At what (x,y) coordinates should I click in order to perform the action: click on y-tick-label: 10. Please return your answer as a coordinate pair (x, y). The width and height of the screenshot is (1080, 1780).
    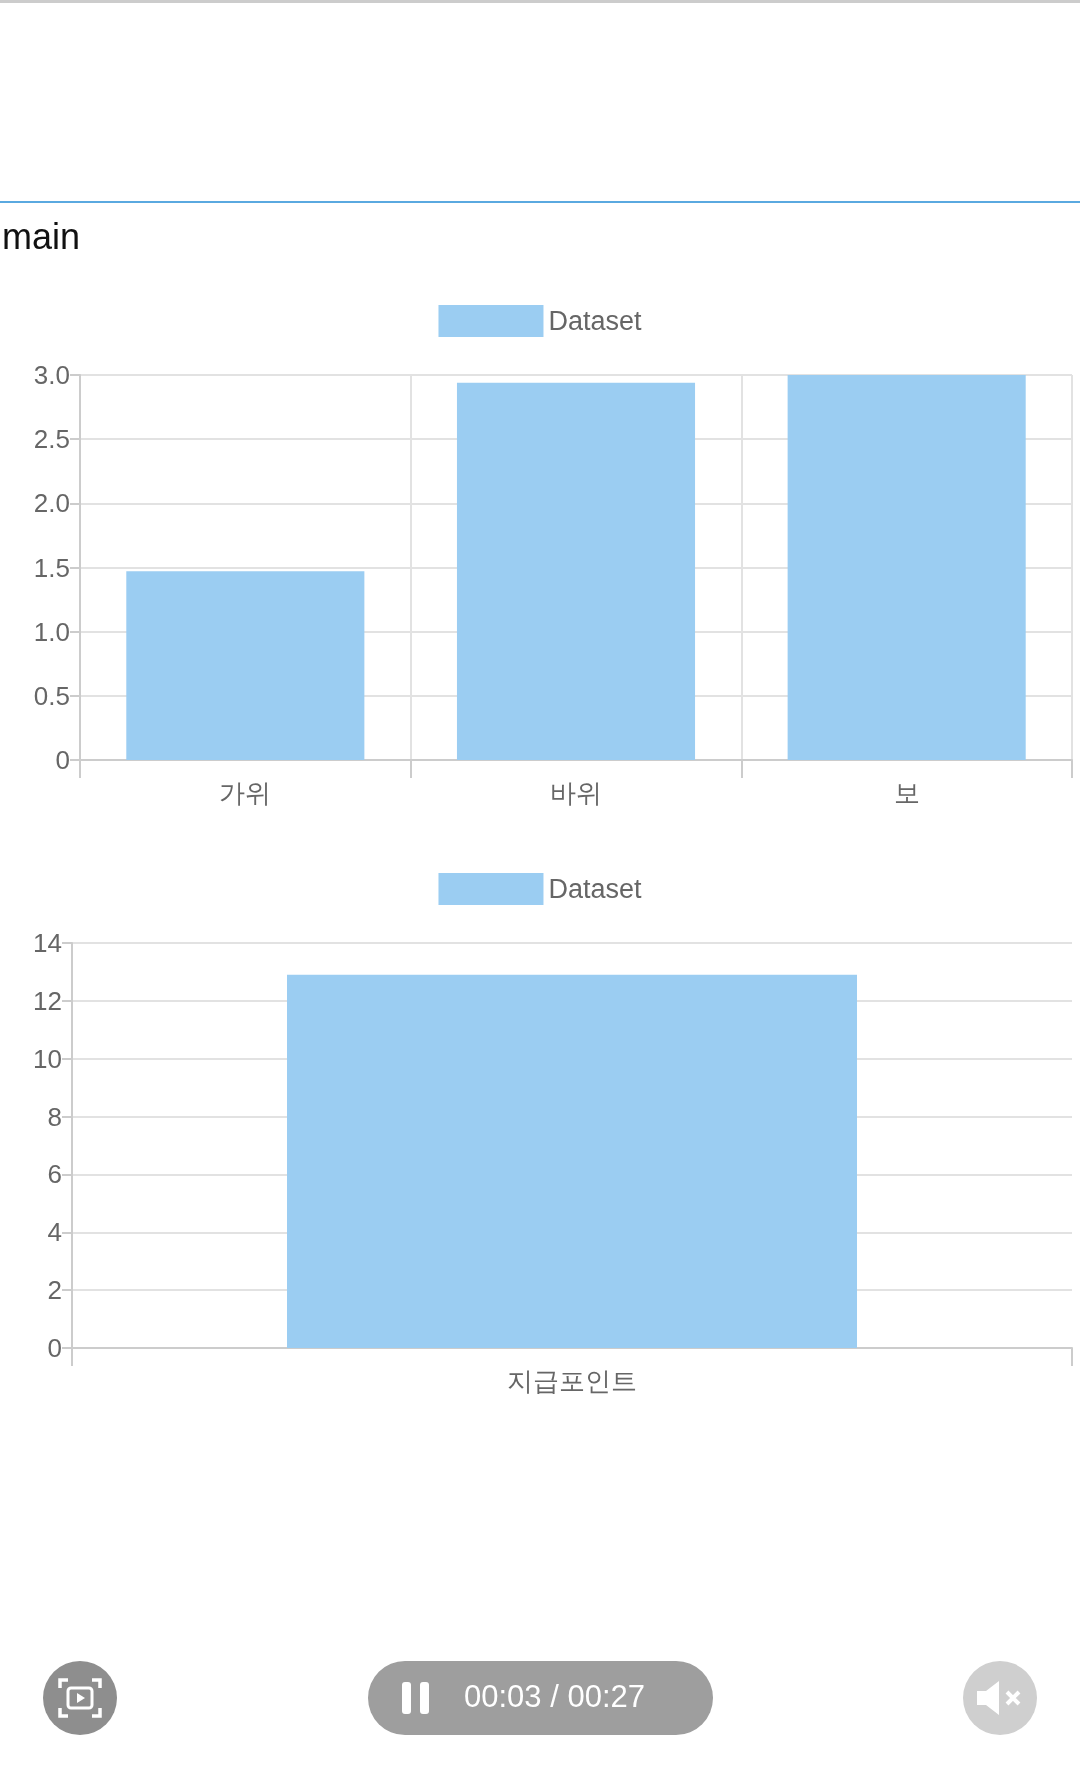
    Looking at the image, I should click on (47, 1058).